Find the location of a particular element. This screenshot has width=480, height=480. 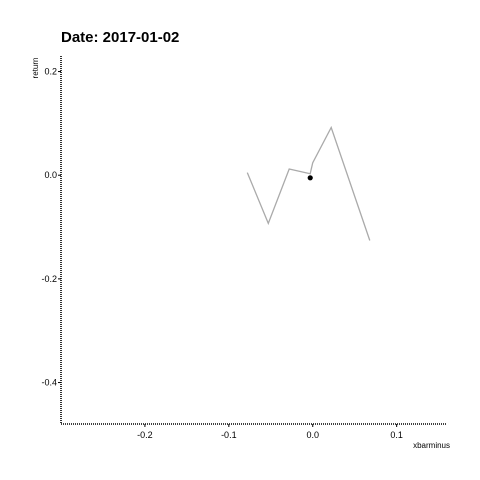

x-tick-label: 0.0 is located at coordinates (312, 435).